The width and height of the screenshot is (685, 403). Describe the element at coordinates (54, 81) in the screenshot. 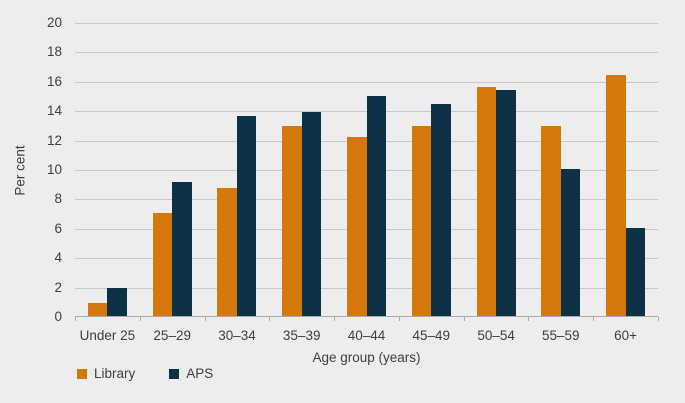

I see `y-tick-label: 16` at that location.